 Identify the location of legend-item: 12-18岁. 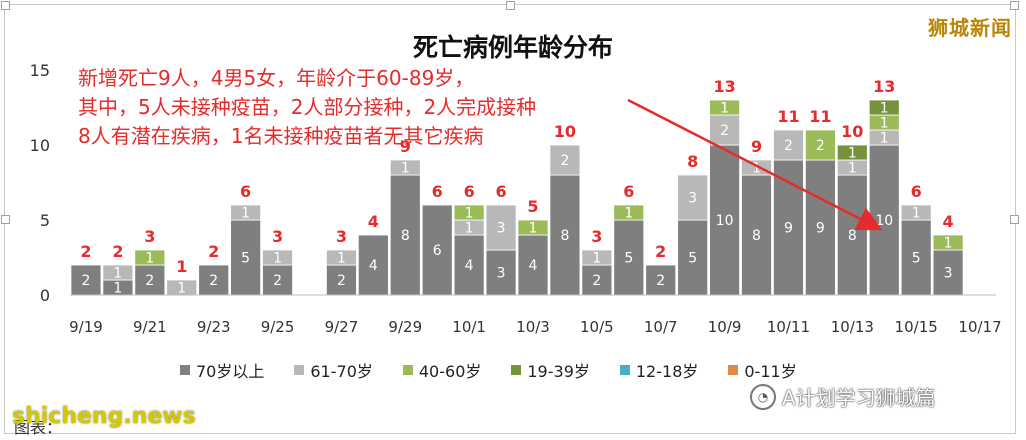
(658, 370).